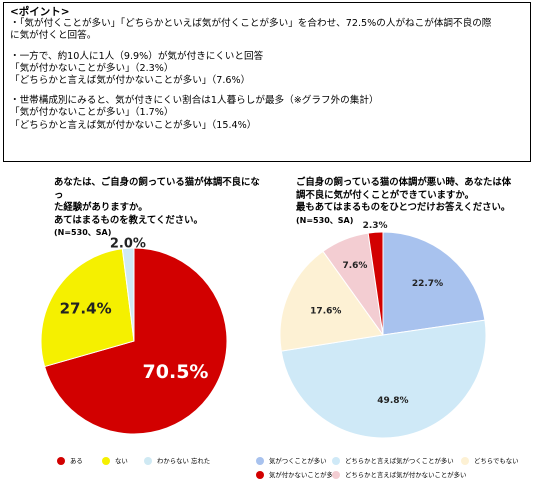 Image resolution: width=536 pixels, height=483 pixels. Describe the element at coordinates (101, 207) in the screenshot. I see `chart1-title-line-2: た経験がありますか。` at that location.